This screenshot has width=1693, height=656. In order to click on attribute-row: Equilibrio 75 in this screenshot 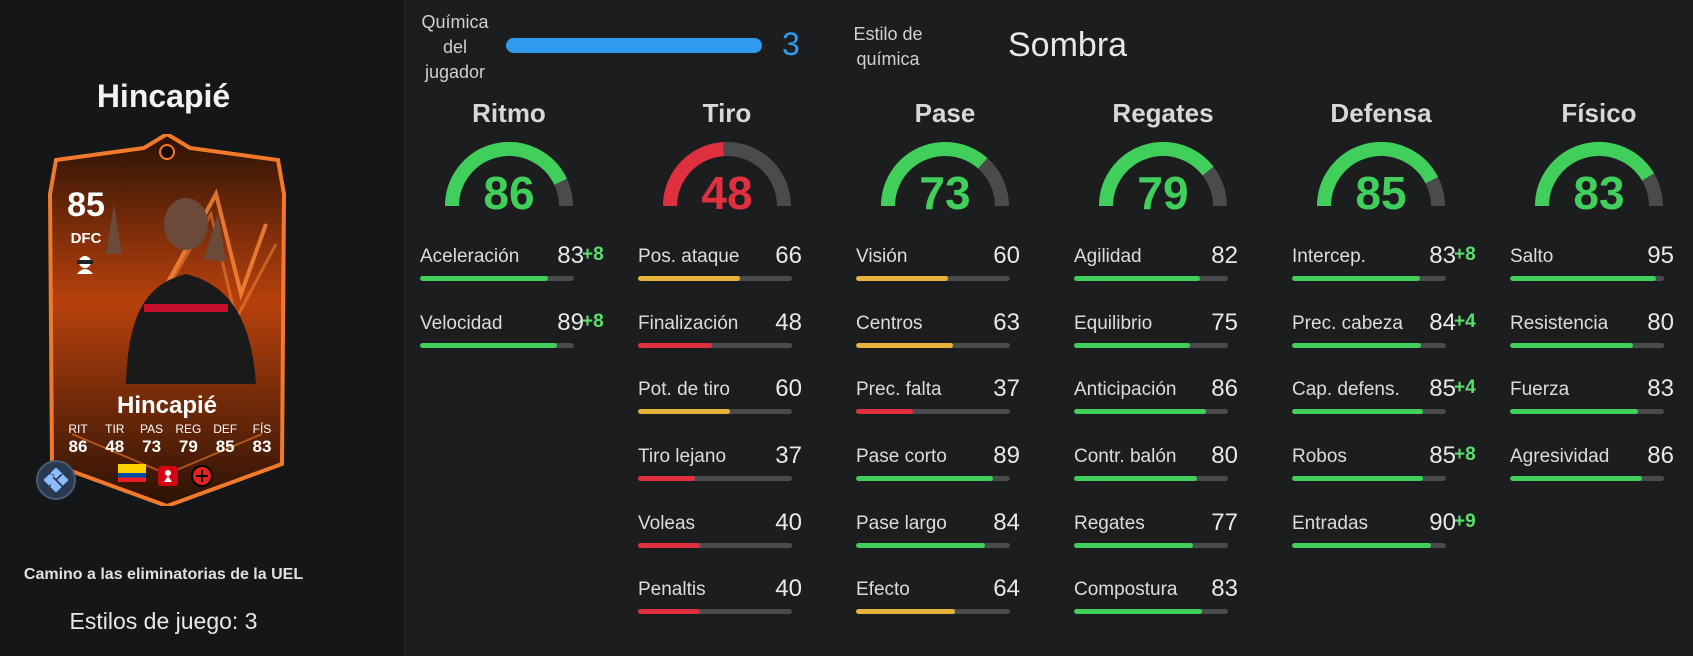, I will do `click(1163, 342)`.